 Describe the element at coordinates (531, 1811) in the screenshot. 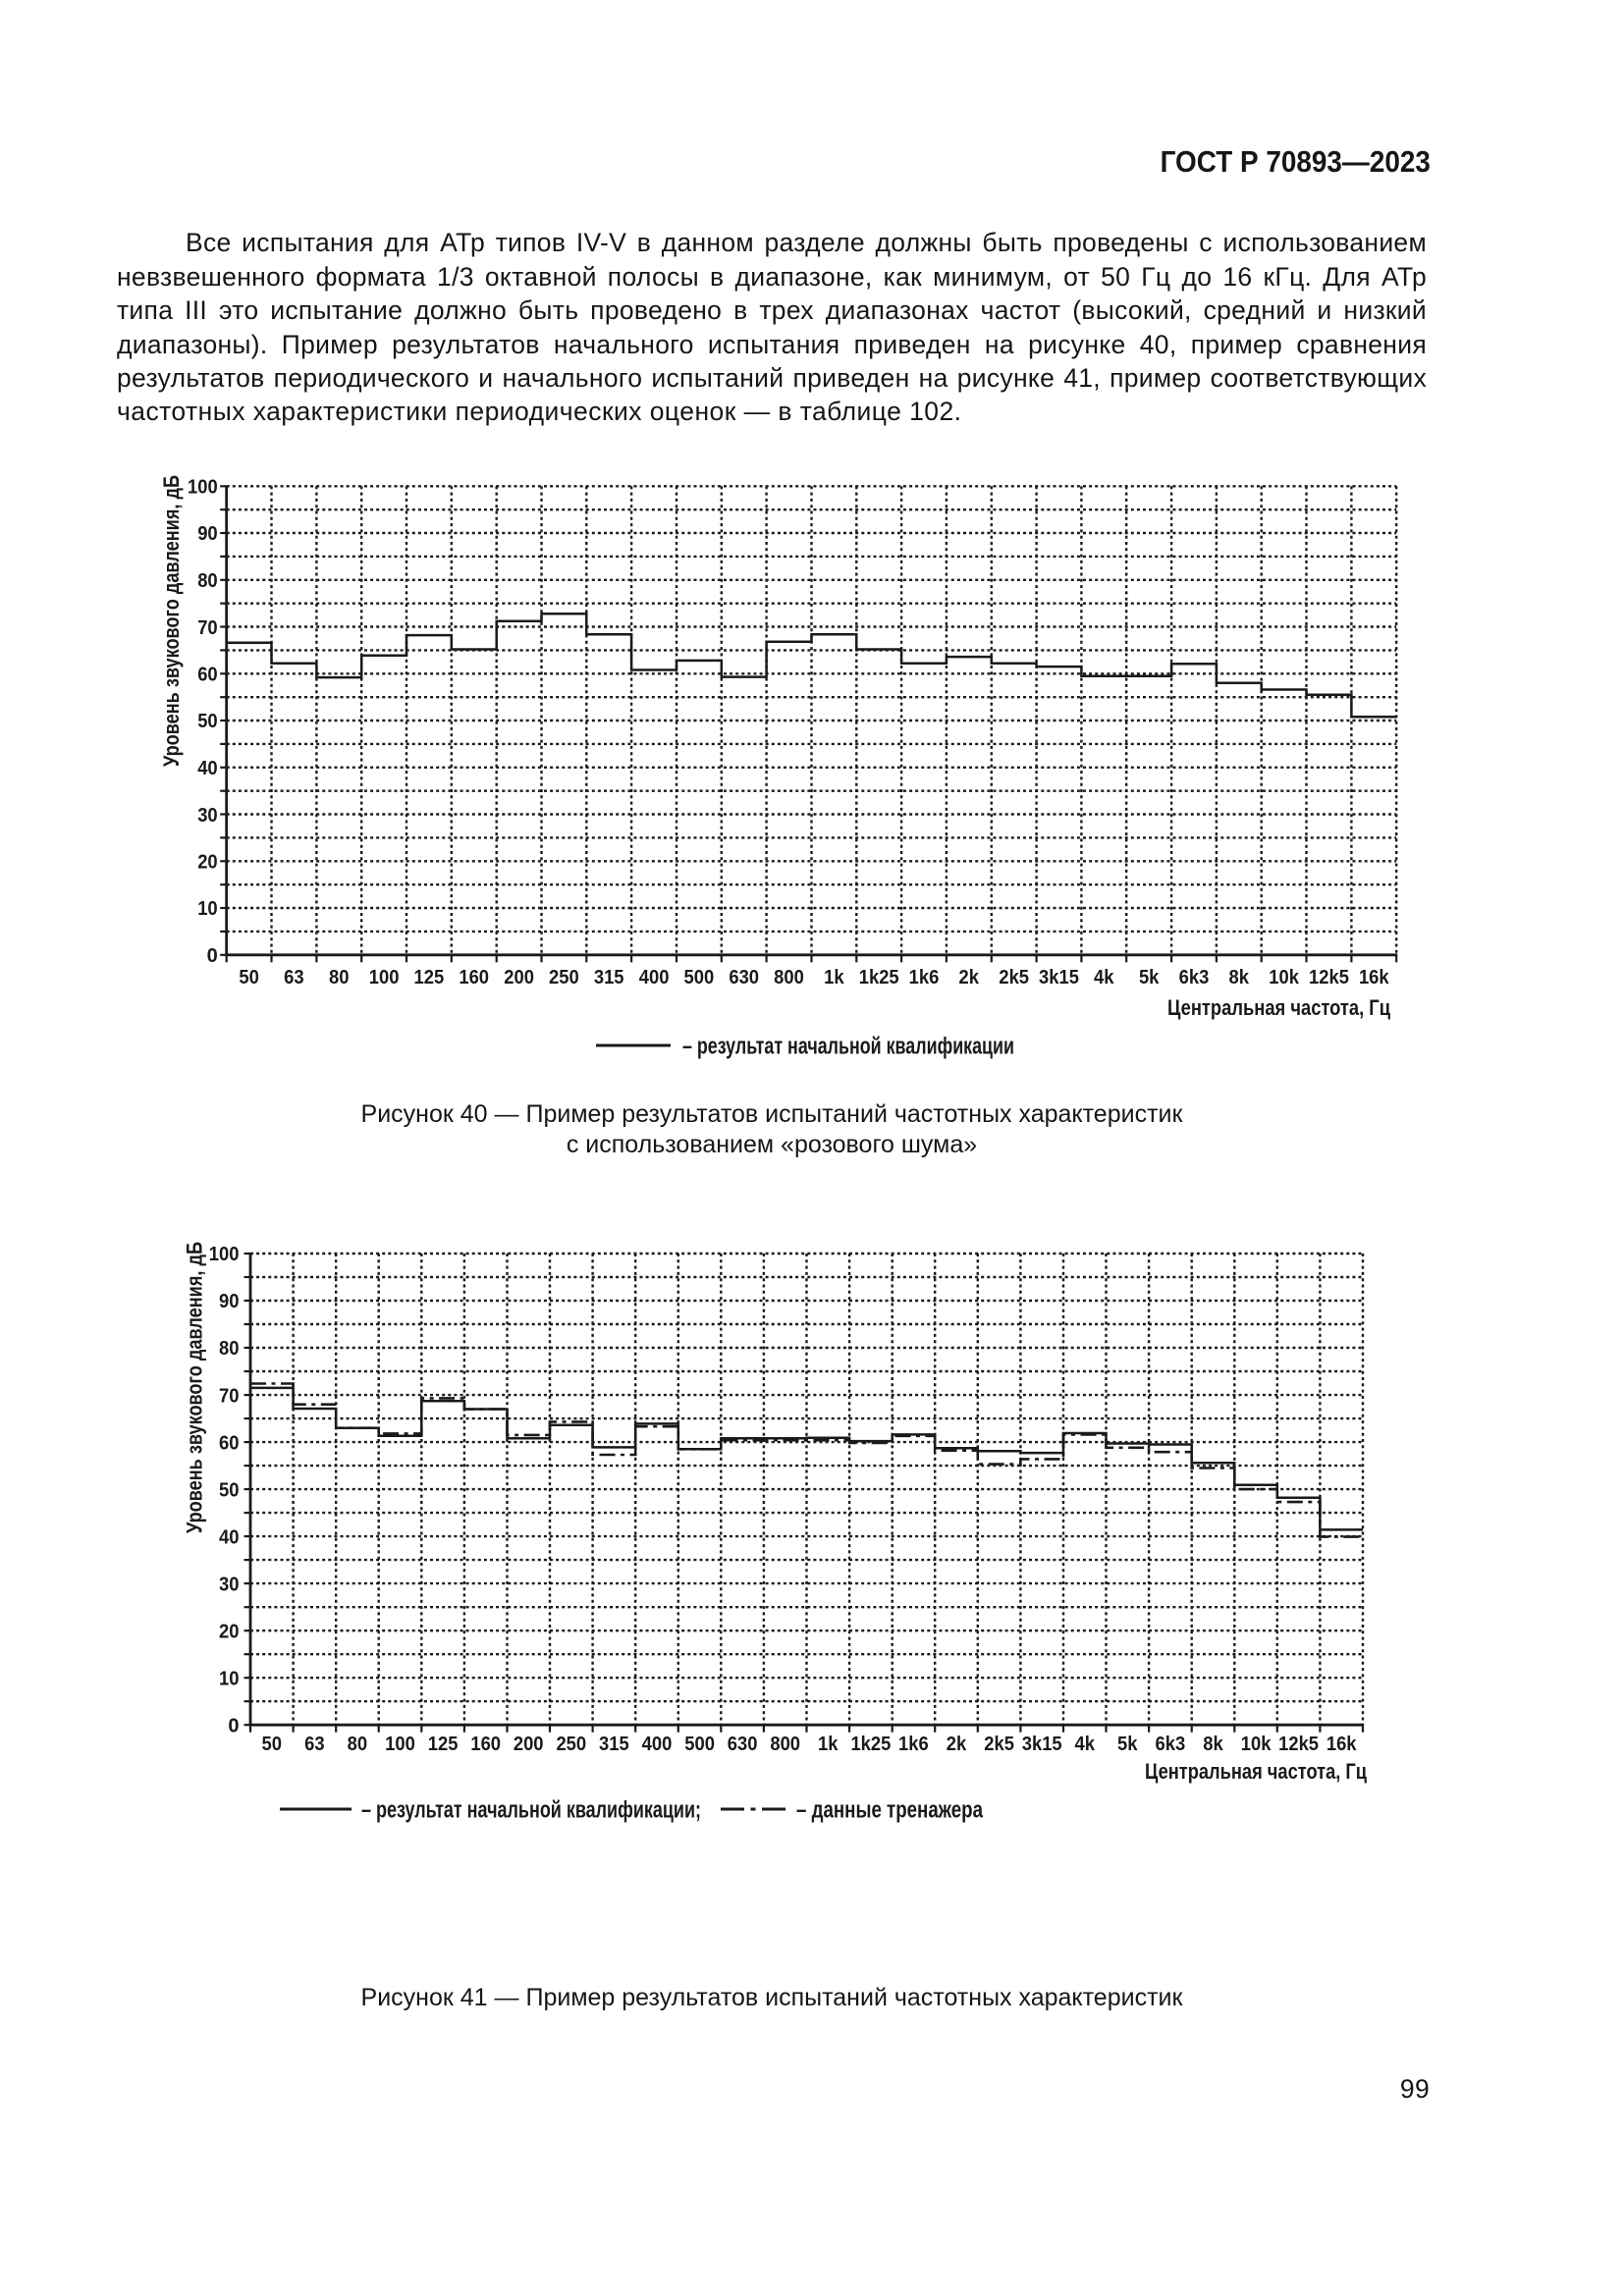

I see `svg-text:– результат начальной квалифик: – результат начальной квалификации;` at that location.